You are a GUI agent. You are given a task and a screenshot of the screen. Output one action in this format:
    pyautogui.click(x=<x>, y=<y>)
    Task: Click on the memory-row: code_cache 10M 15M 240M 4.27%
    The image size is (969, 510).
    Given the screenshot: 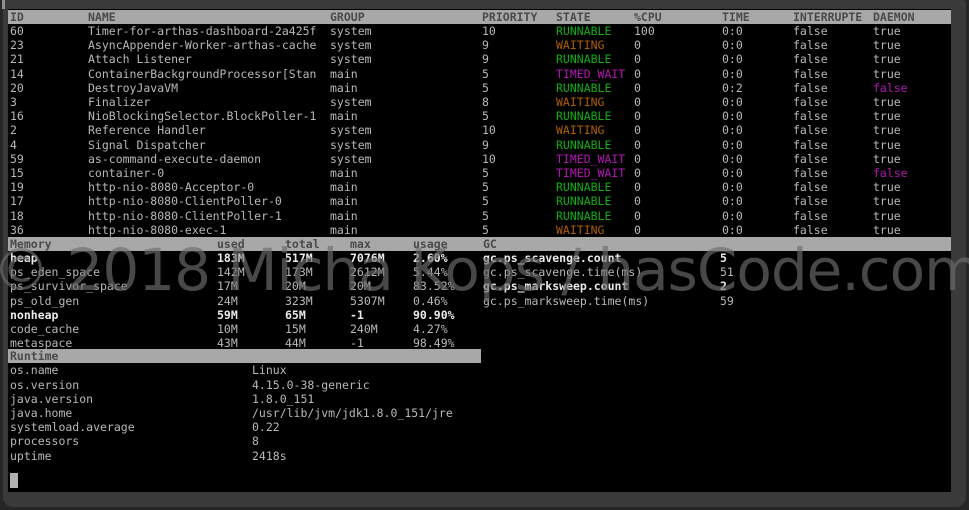 What is the action you would take?
    pyautogui.click(x=479, y=329)
    